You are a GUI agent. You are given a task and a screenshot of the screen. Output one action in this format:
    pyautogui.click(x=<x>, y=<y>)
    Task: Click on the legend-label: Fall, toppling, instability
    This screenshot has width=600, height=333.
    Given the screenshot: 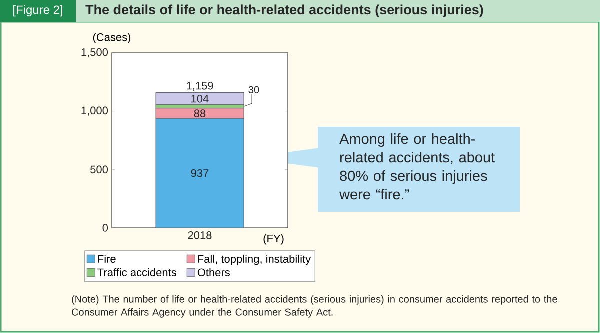 What is the action you would take?
    pyautogui.click(x=255, y=260)
    